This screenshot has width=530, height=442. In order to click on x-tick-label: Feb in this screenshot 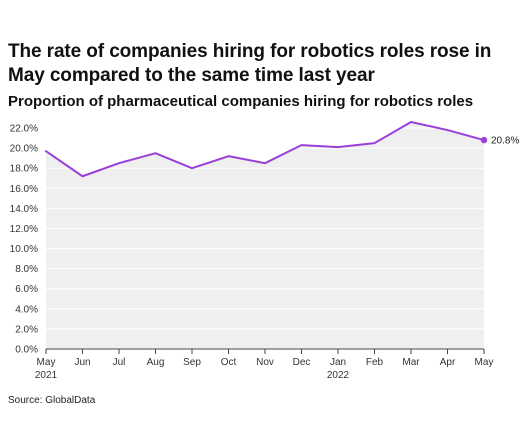, I will do `click(375, 362)`.